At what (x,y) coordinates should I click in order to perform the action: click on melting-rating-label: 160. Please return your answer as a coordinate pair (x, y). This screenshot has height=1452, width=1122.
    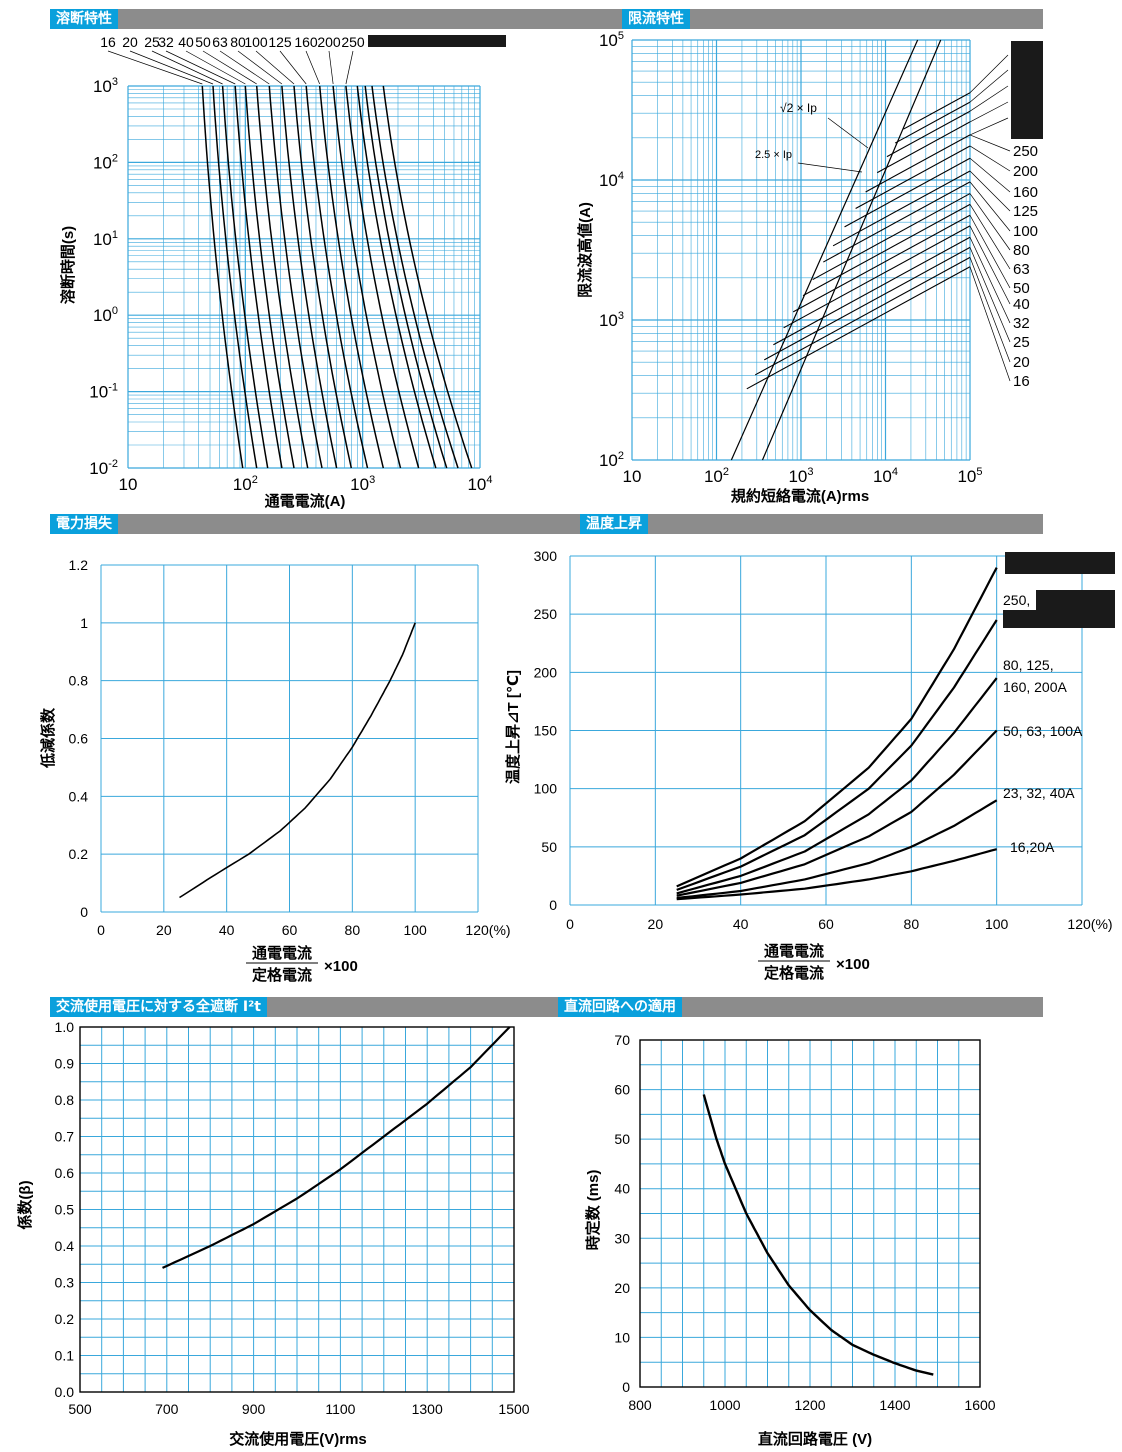
    Looking at the image, I should click on (306, 42).